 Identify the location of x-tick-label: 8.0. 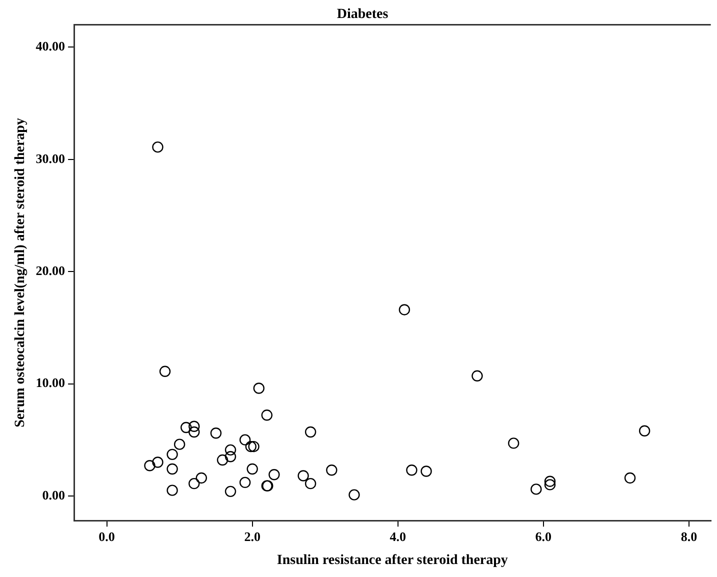
(689, 536).